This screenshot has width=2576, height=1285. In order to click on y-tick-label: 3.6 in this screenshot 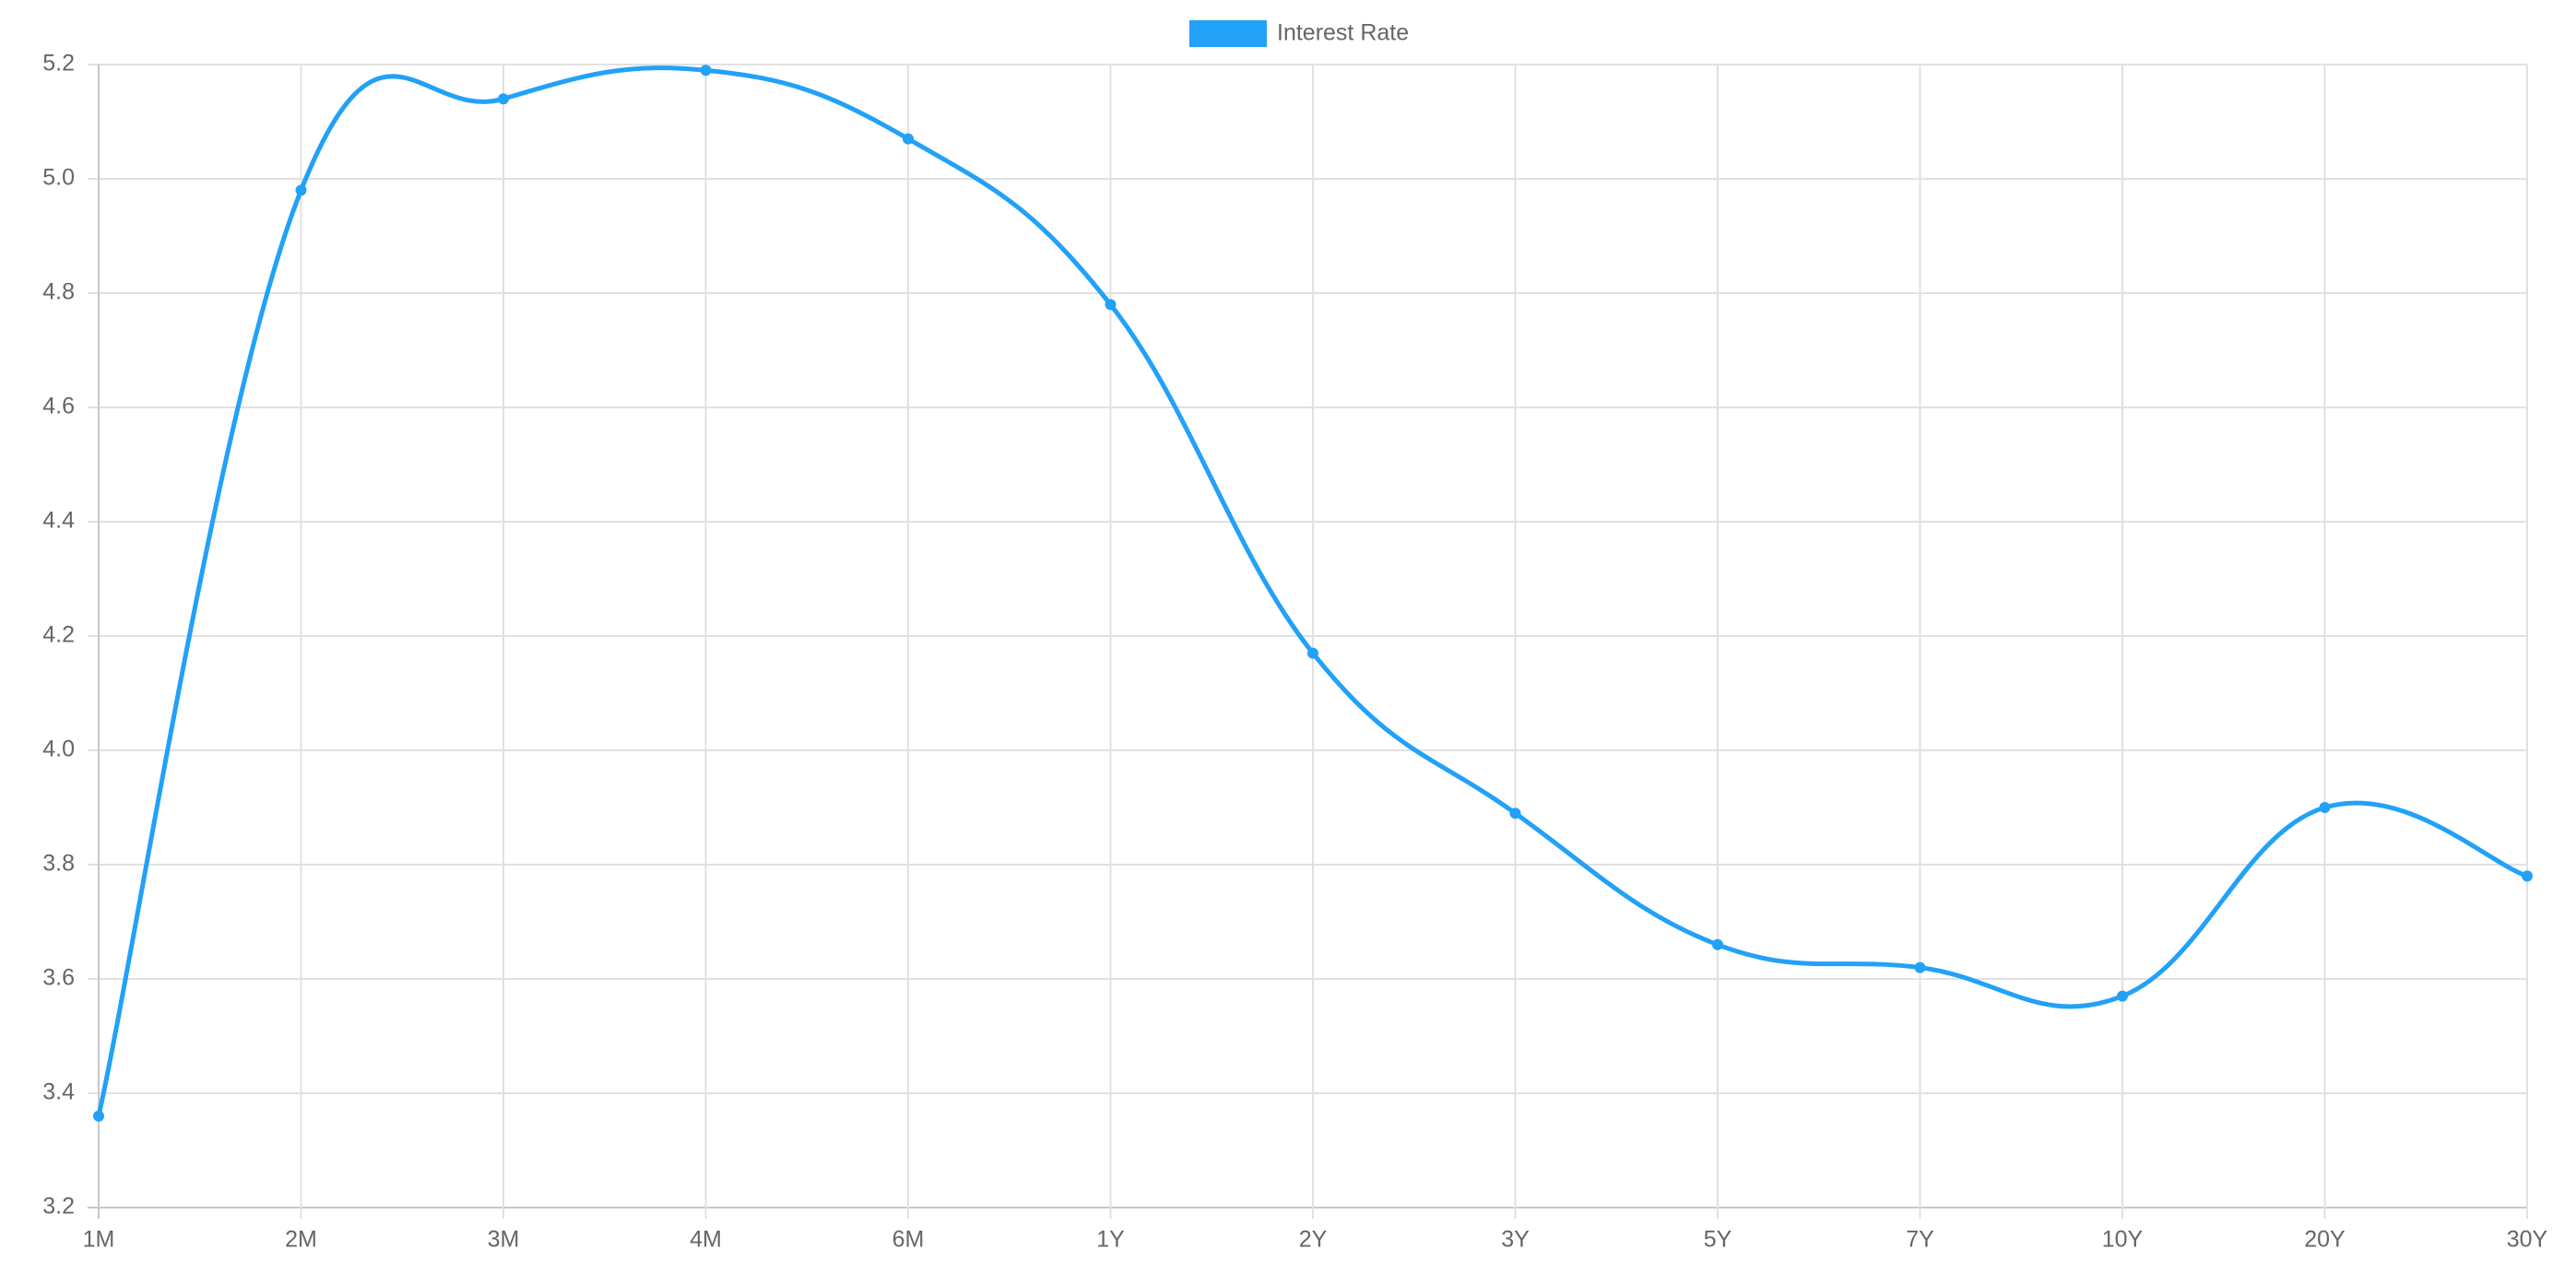, I will do `click(58, 978)`.